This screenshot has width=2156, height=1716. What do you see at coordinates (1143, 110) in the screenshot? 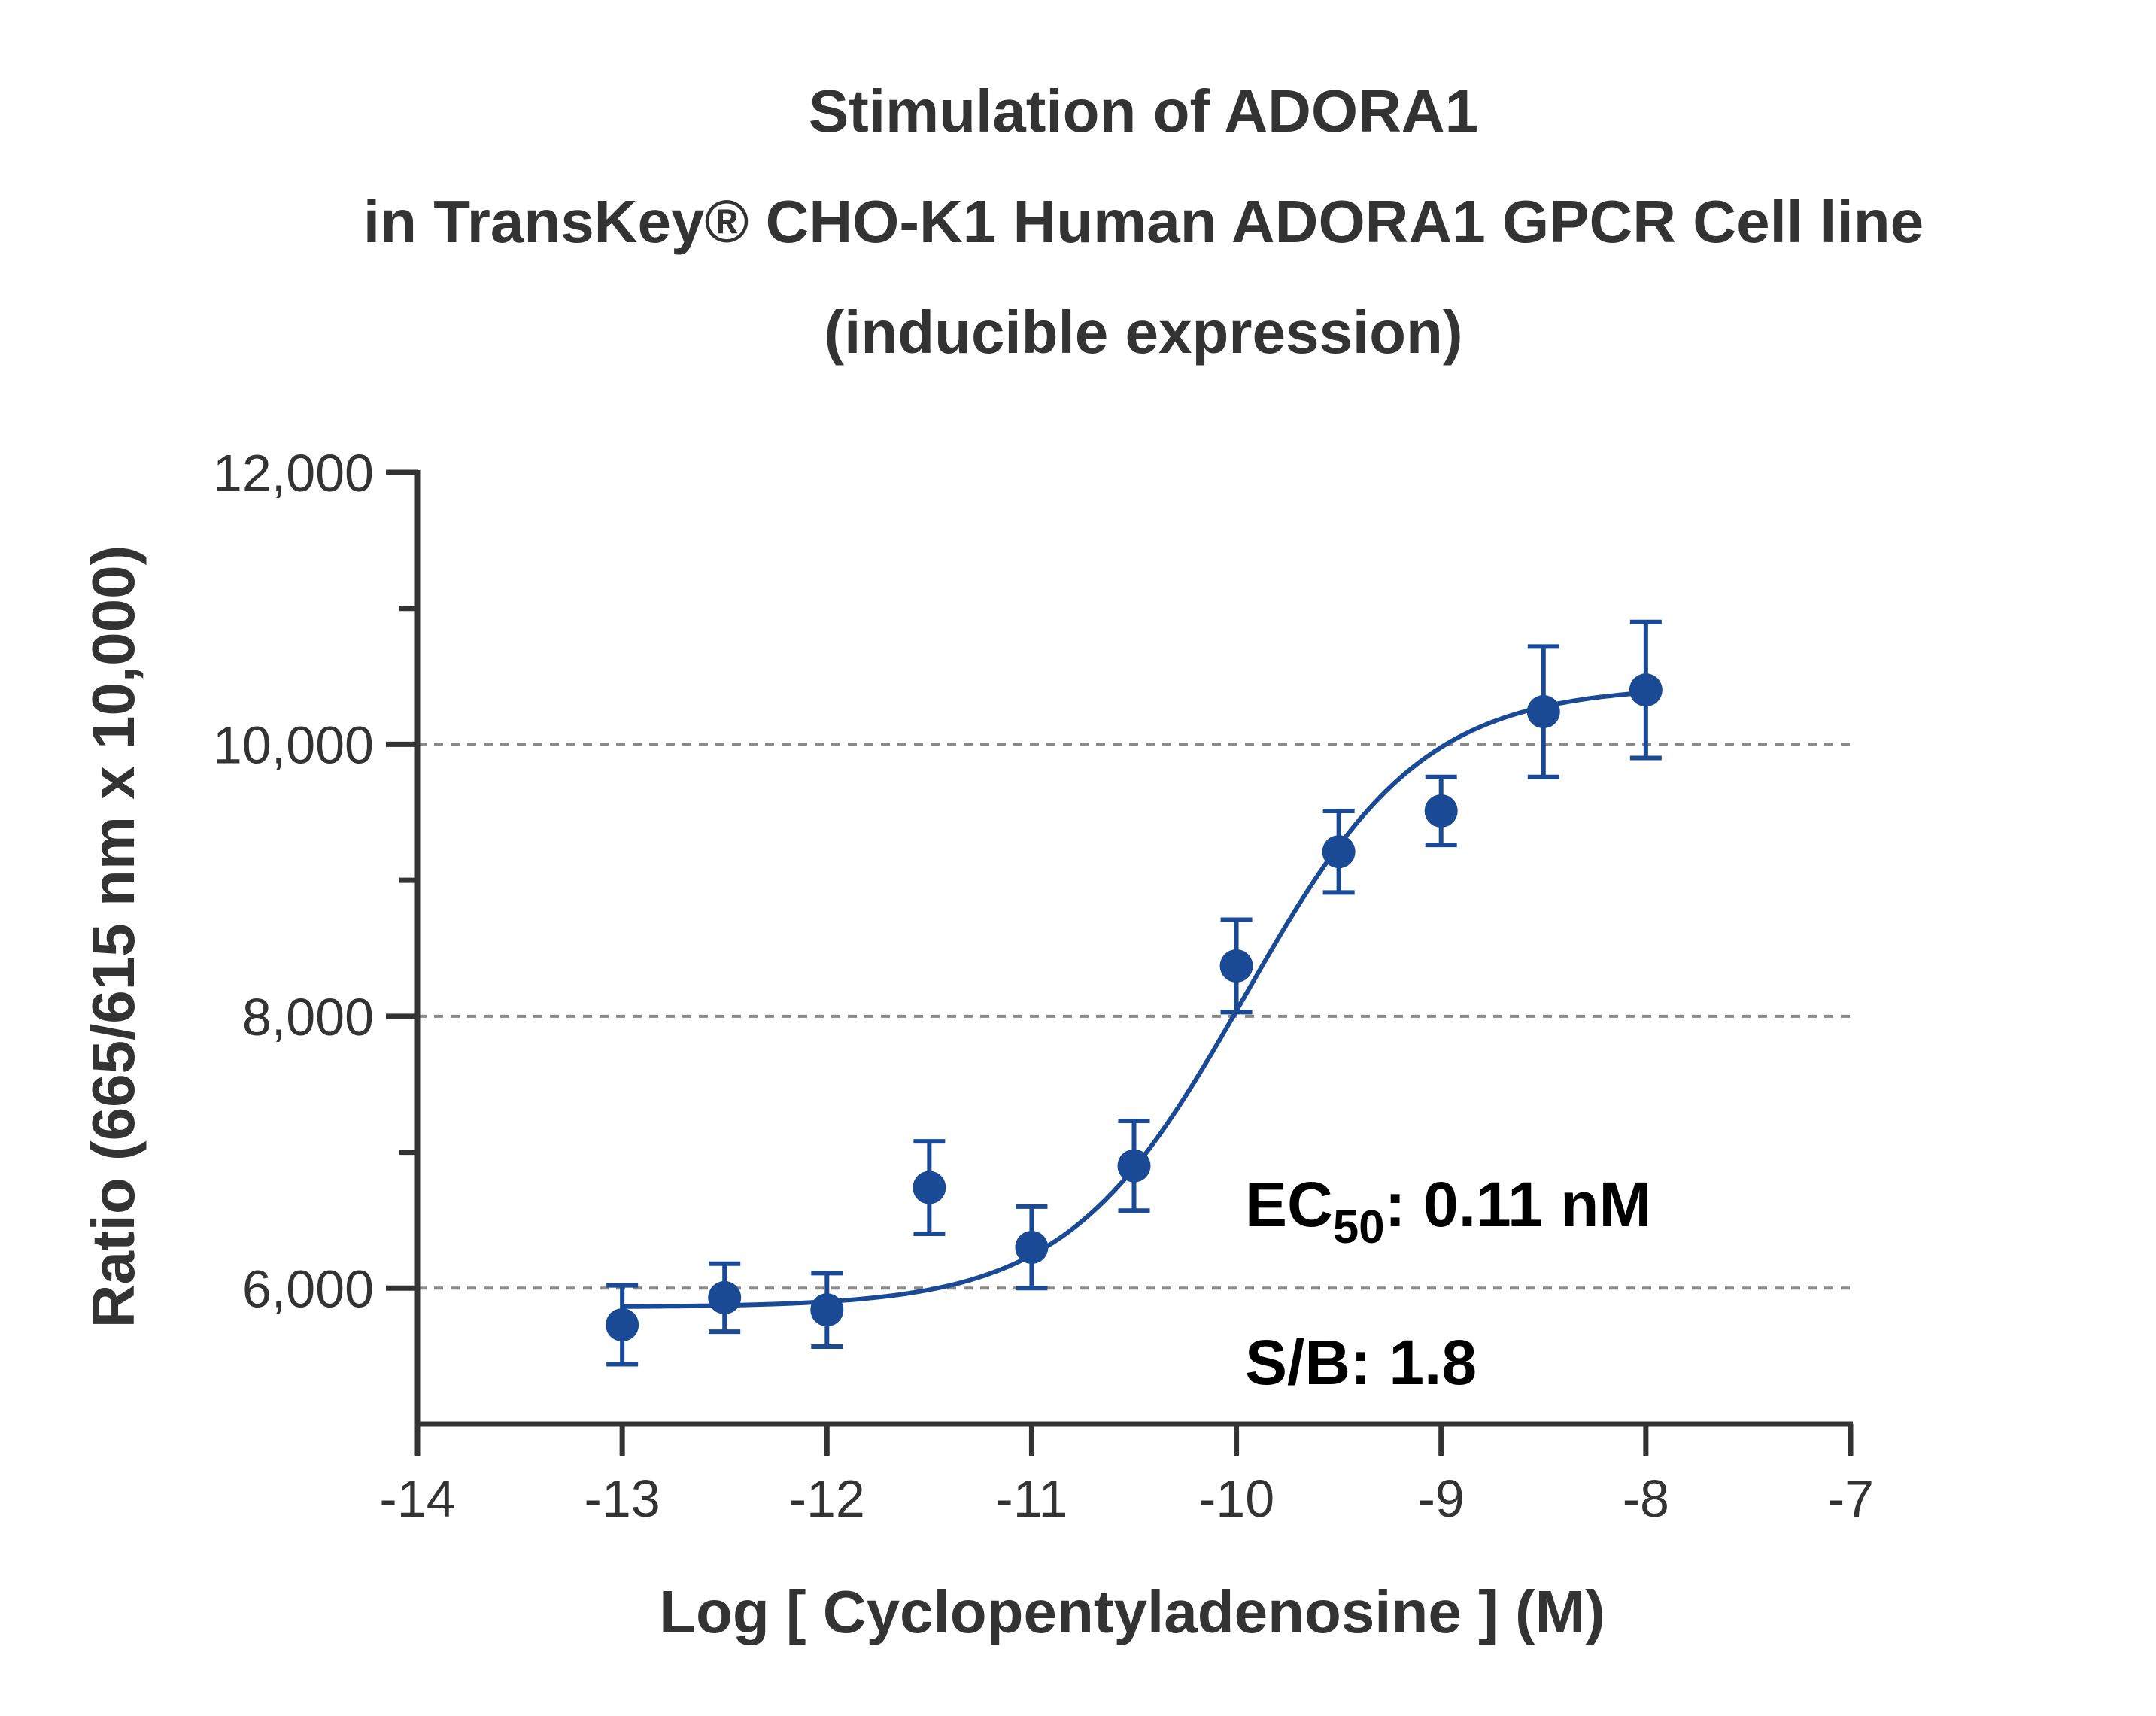
I see `title-line-1: Stimulation of ADORA1` at bounding box center [1143, 110].